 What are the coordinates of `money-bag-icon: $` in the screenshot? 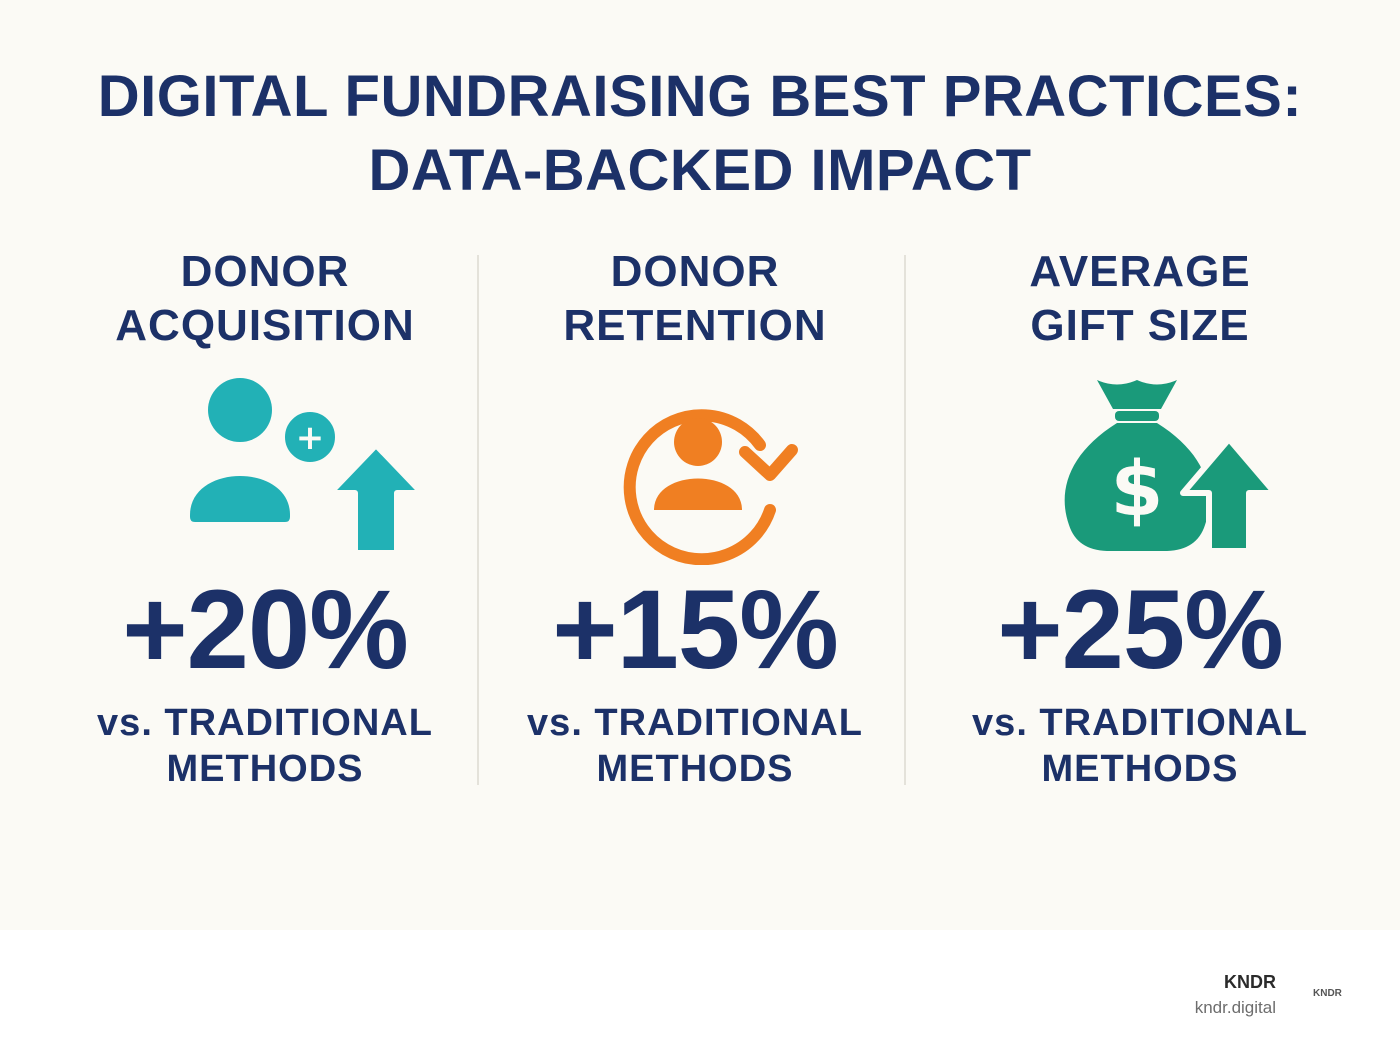 It's located at (1137, 465).